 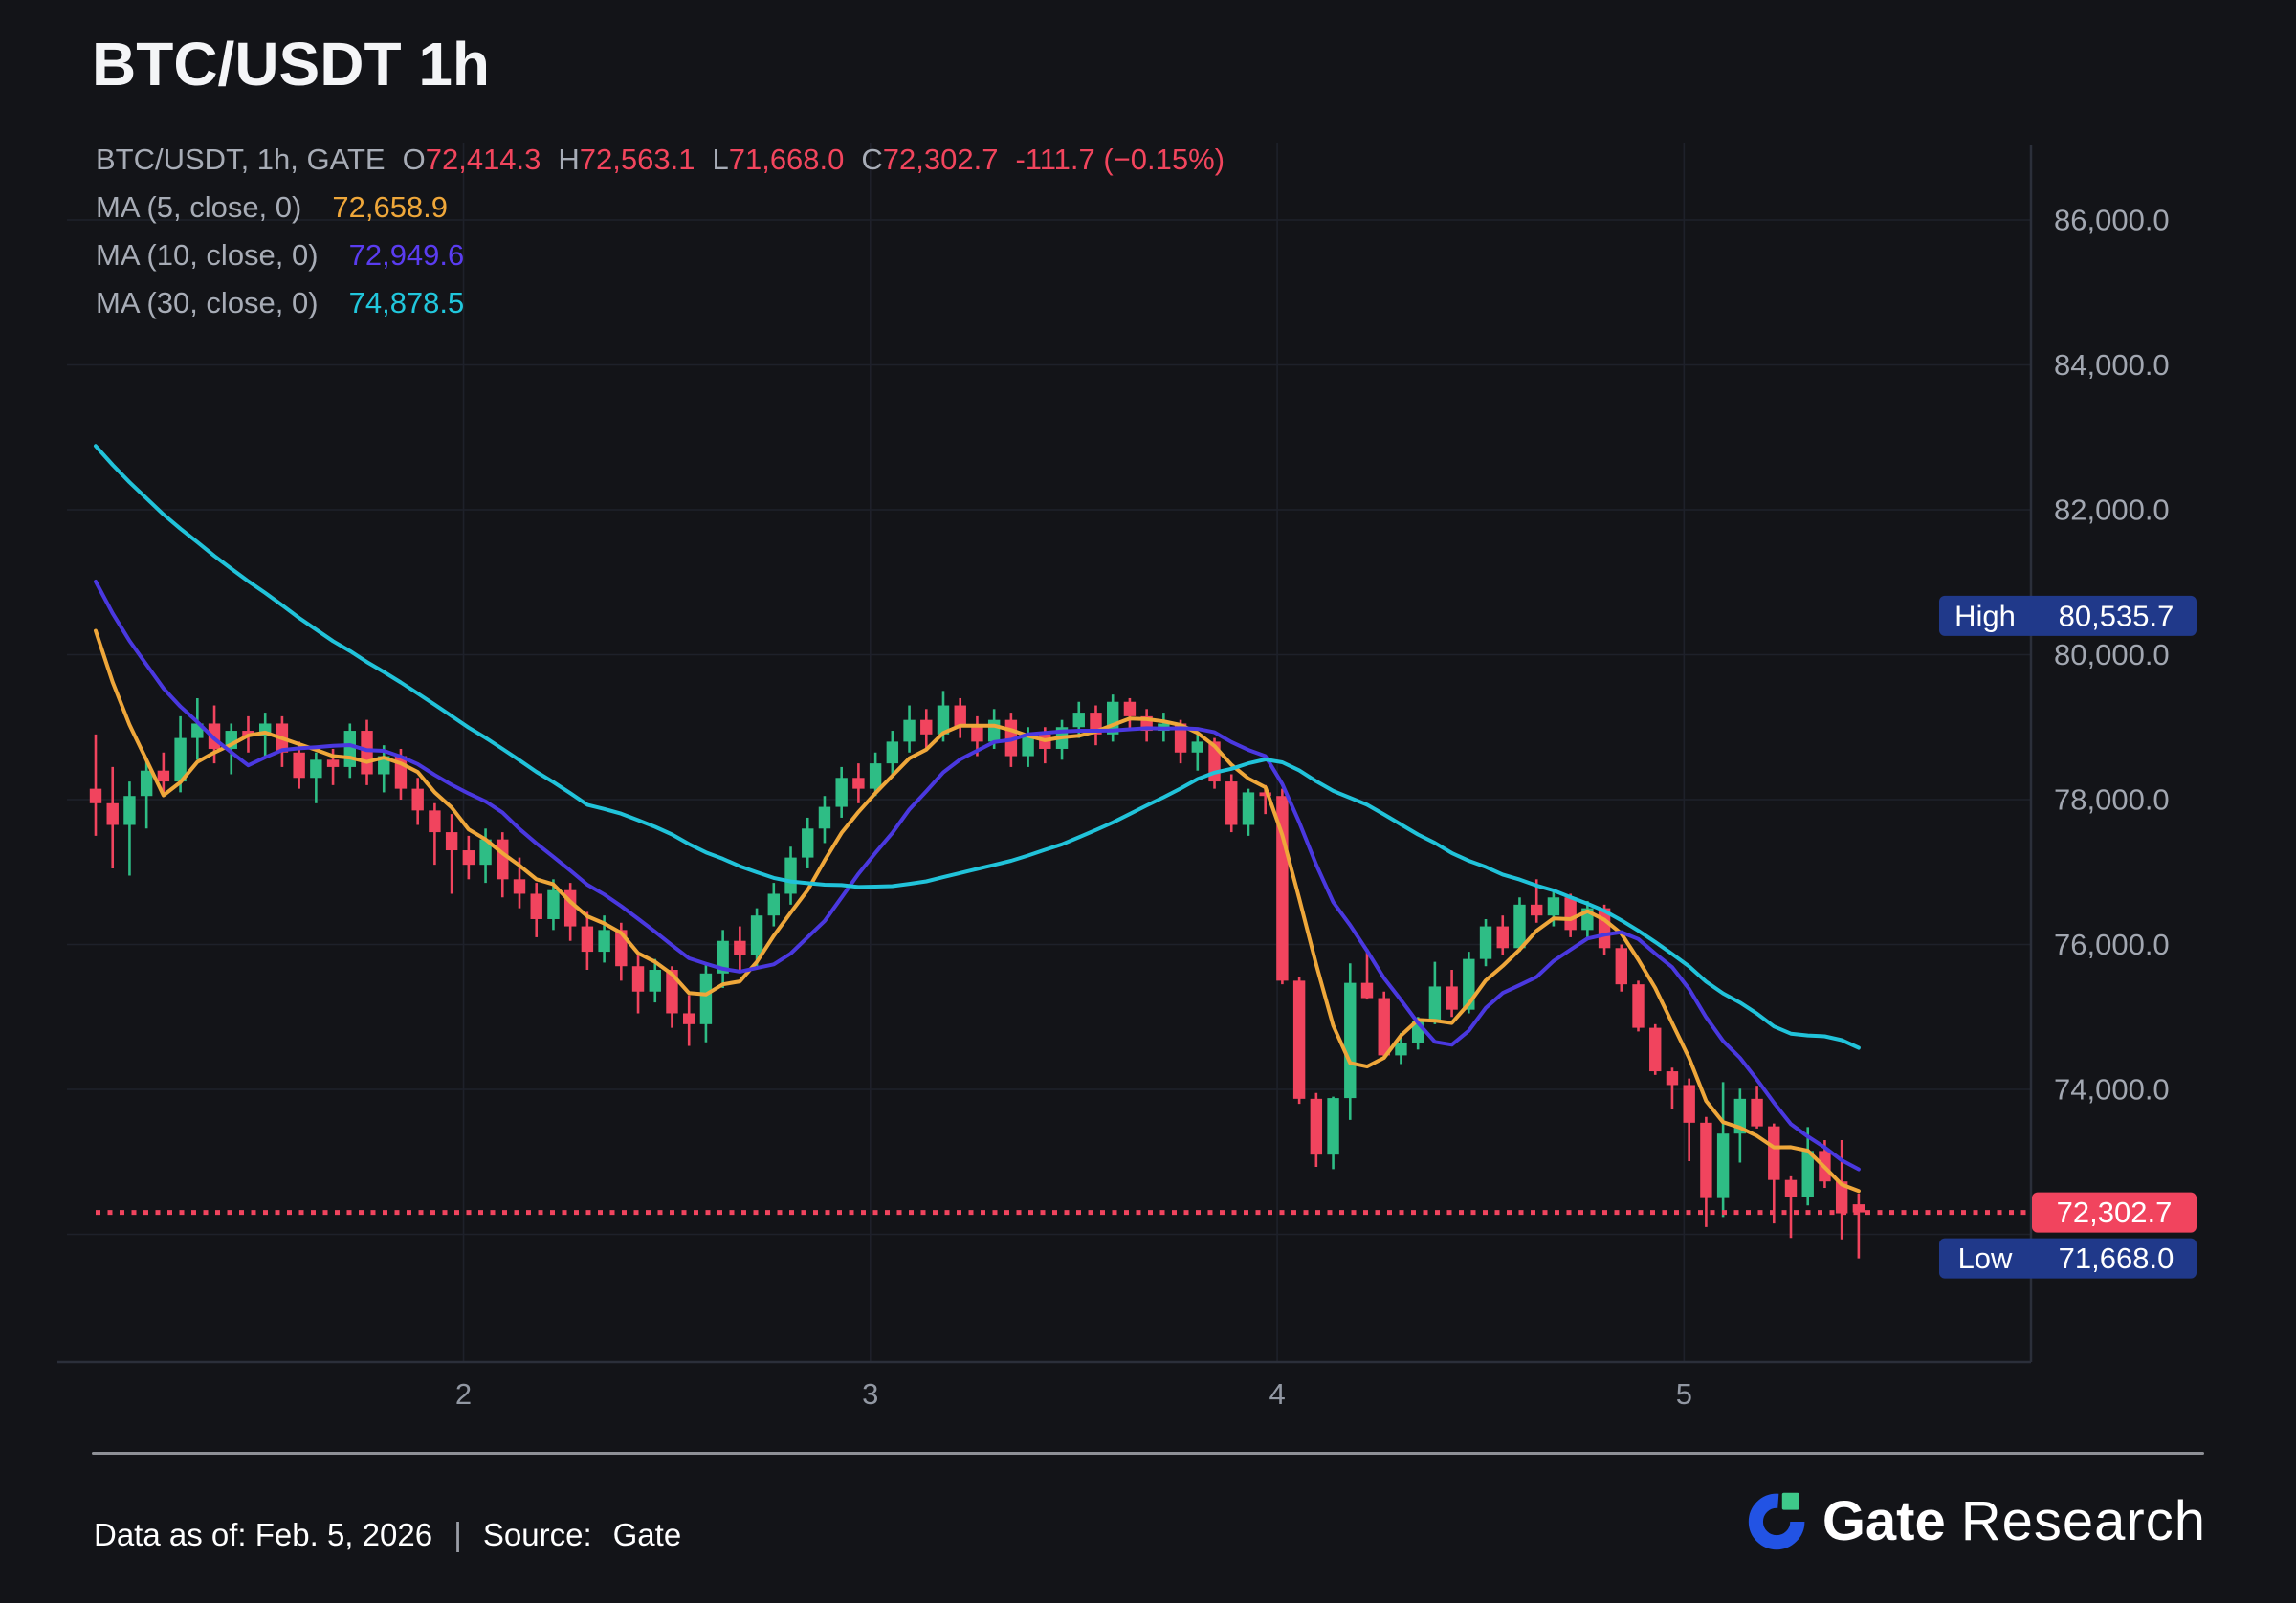 I want to click on low-badge-value: 71,668.0, so click(x=2117, y=1258).